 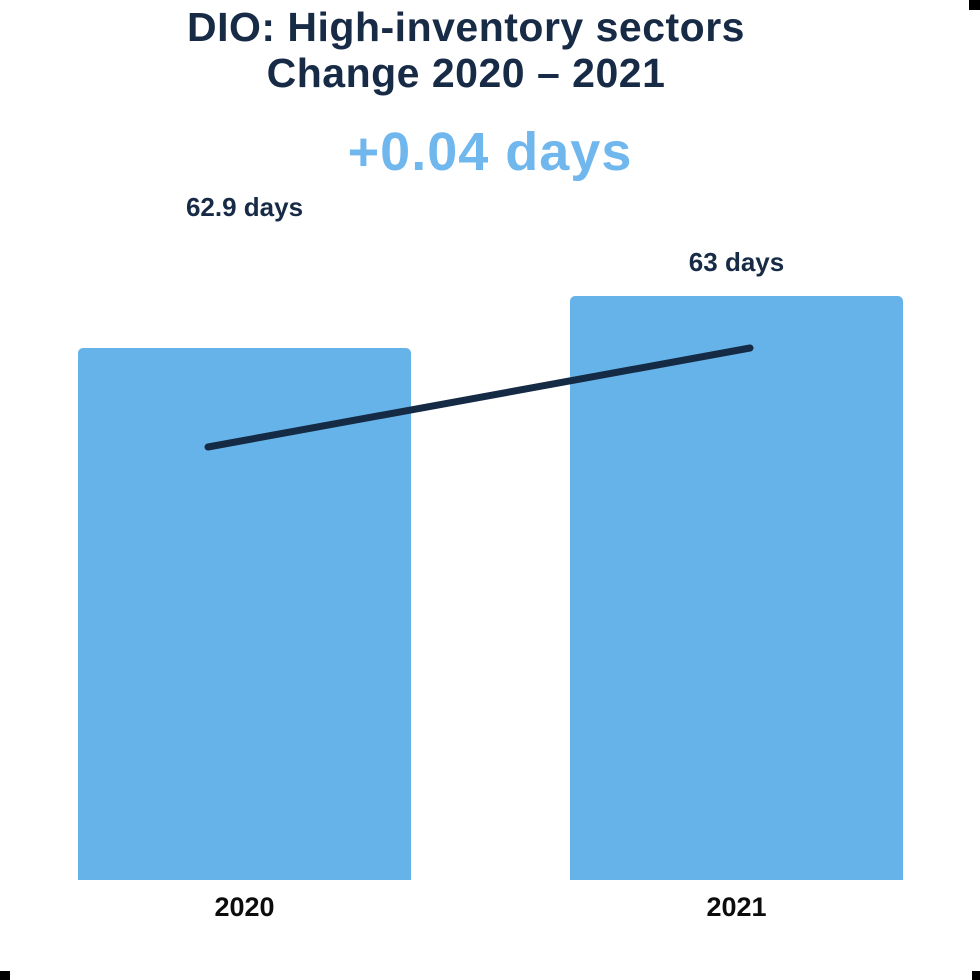 What do you see at coordinates (5, 975) in the screenshot?
I see `corner-mark-bottom-left` at bounding box center [5, 975].